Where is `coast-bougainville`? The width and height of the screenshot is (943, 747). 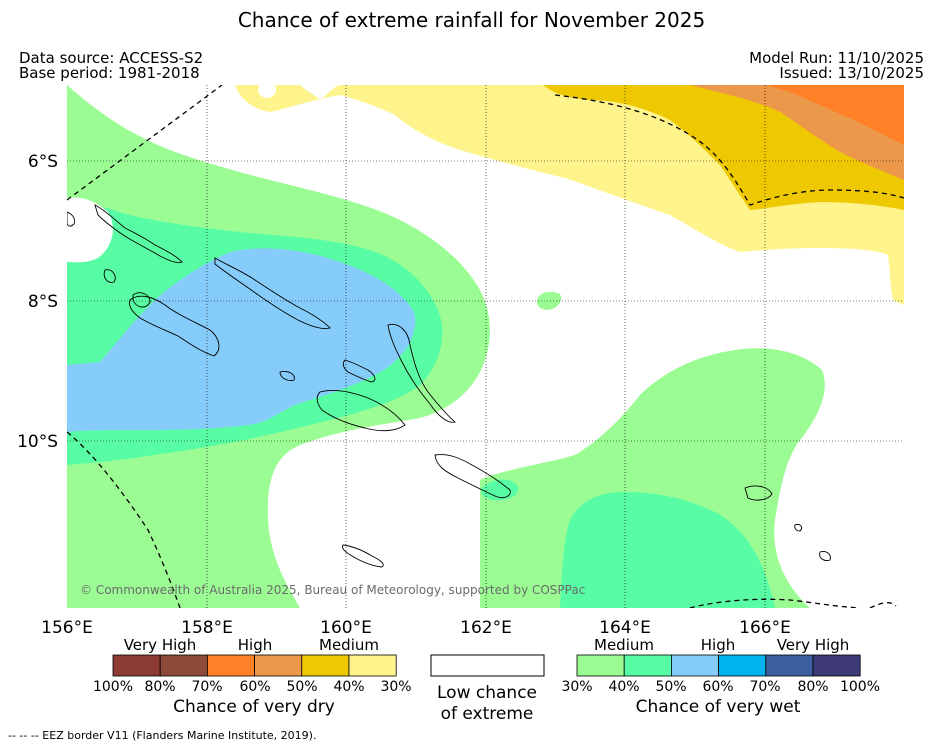 coast-bougainville is located at coordinates (138, 233).